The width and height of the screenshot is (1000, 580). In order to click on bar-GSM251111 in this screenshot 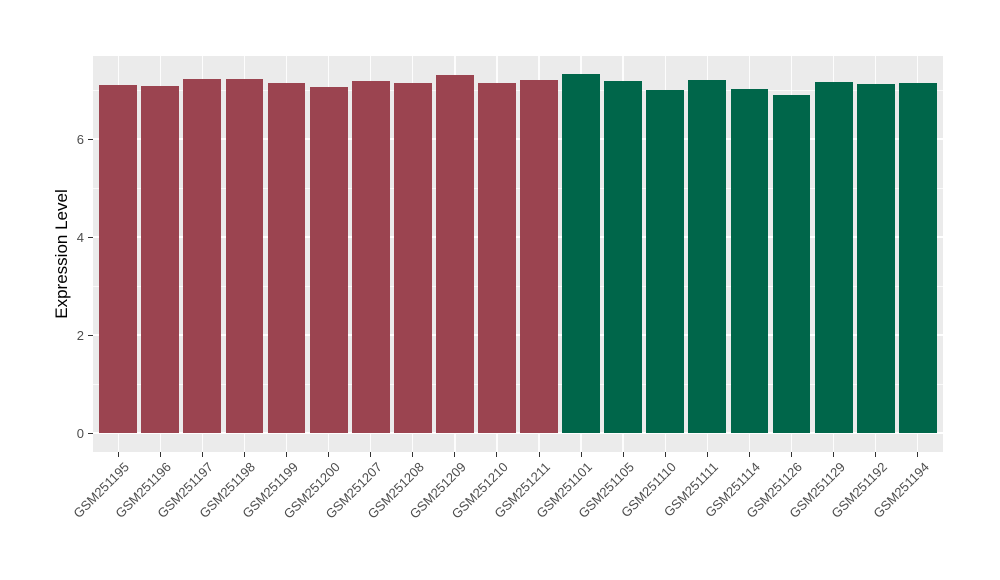, I will do `click(707, 256)`.